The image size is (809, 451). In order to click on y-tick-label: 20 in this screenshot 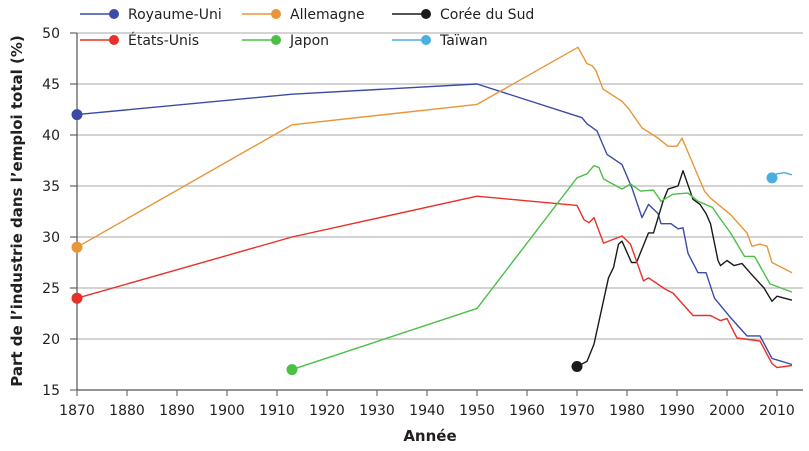, I will do `click(51, 340)`.